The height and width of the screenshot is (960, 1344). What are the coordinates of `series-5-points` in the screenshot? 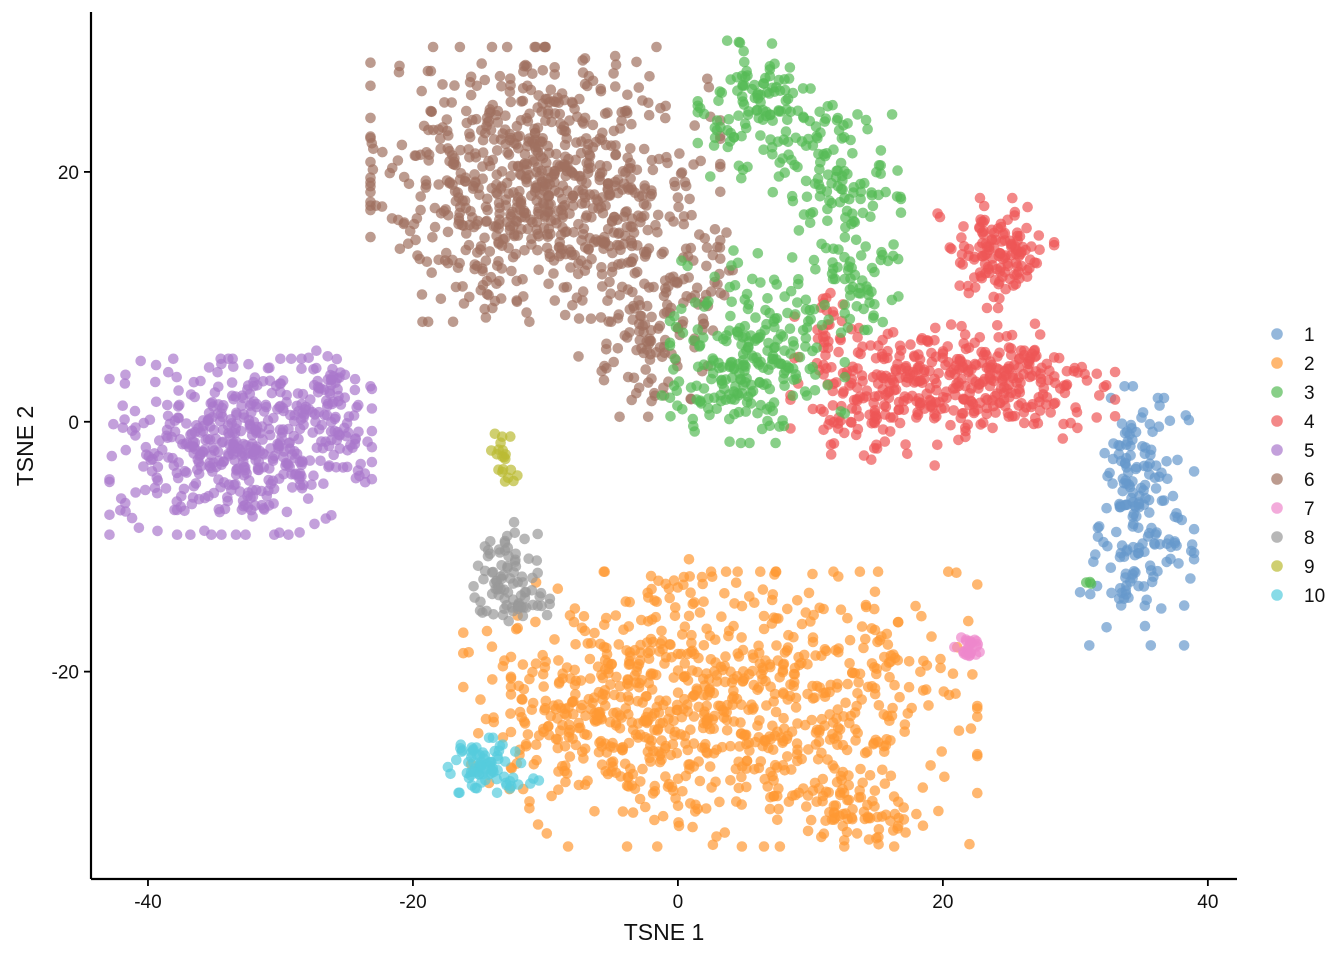 It's located at (241, 442).